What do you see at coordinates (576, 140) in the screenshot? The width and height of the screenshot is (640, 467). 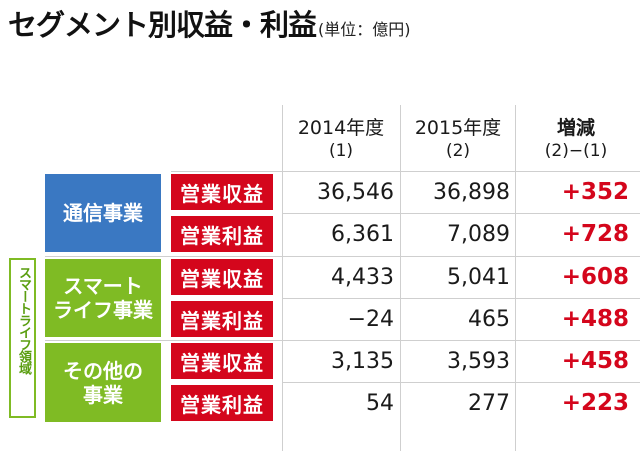 I see `header-diff: 増減 (2)−(1)` at bounding box center [576, 140].